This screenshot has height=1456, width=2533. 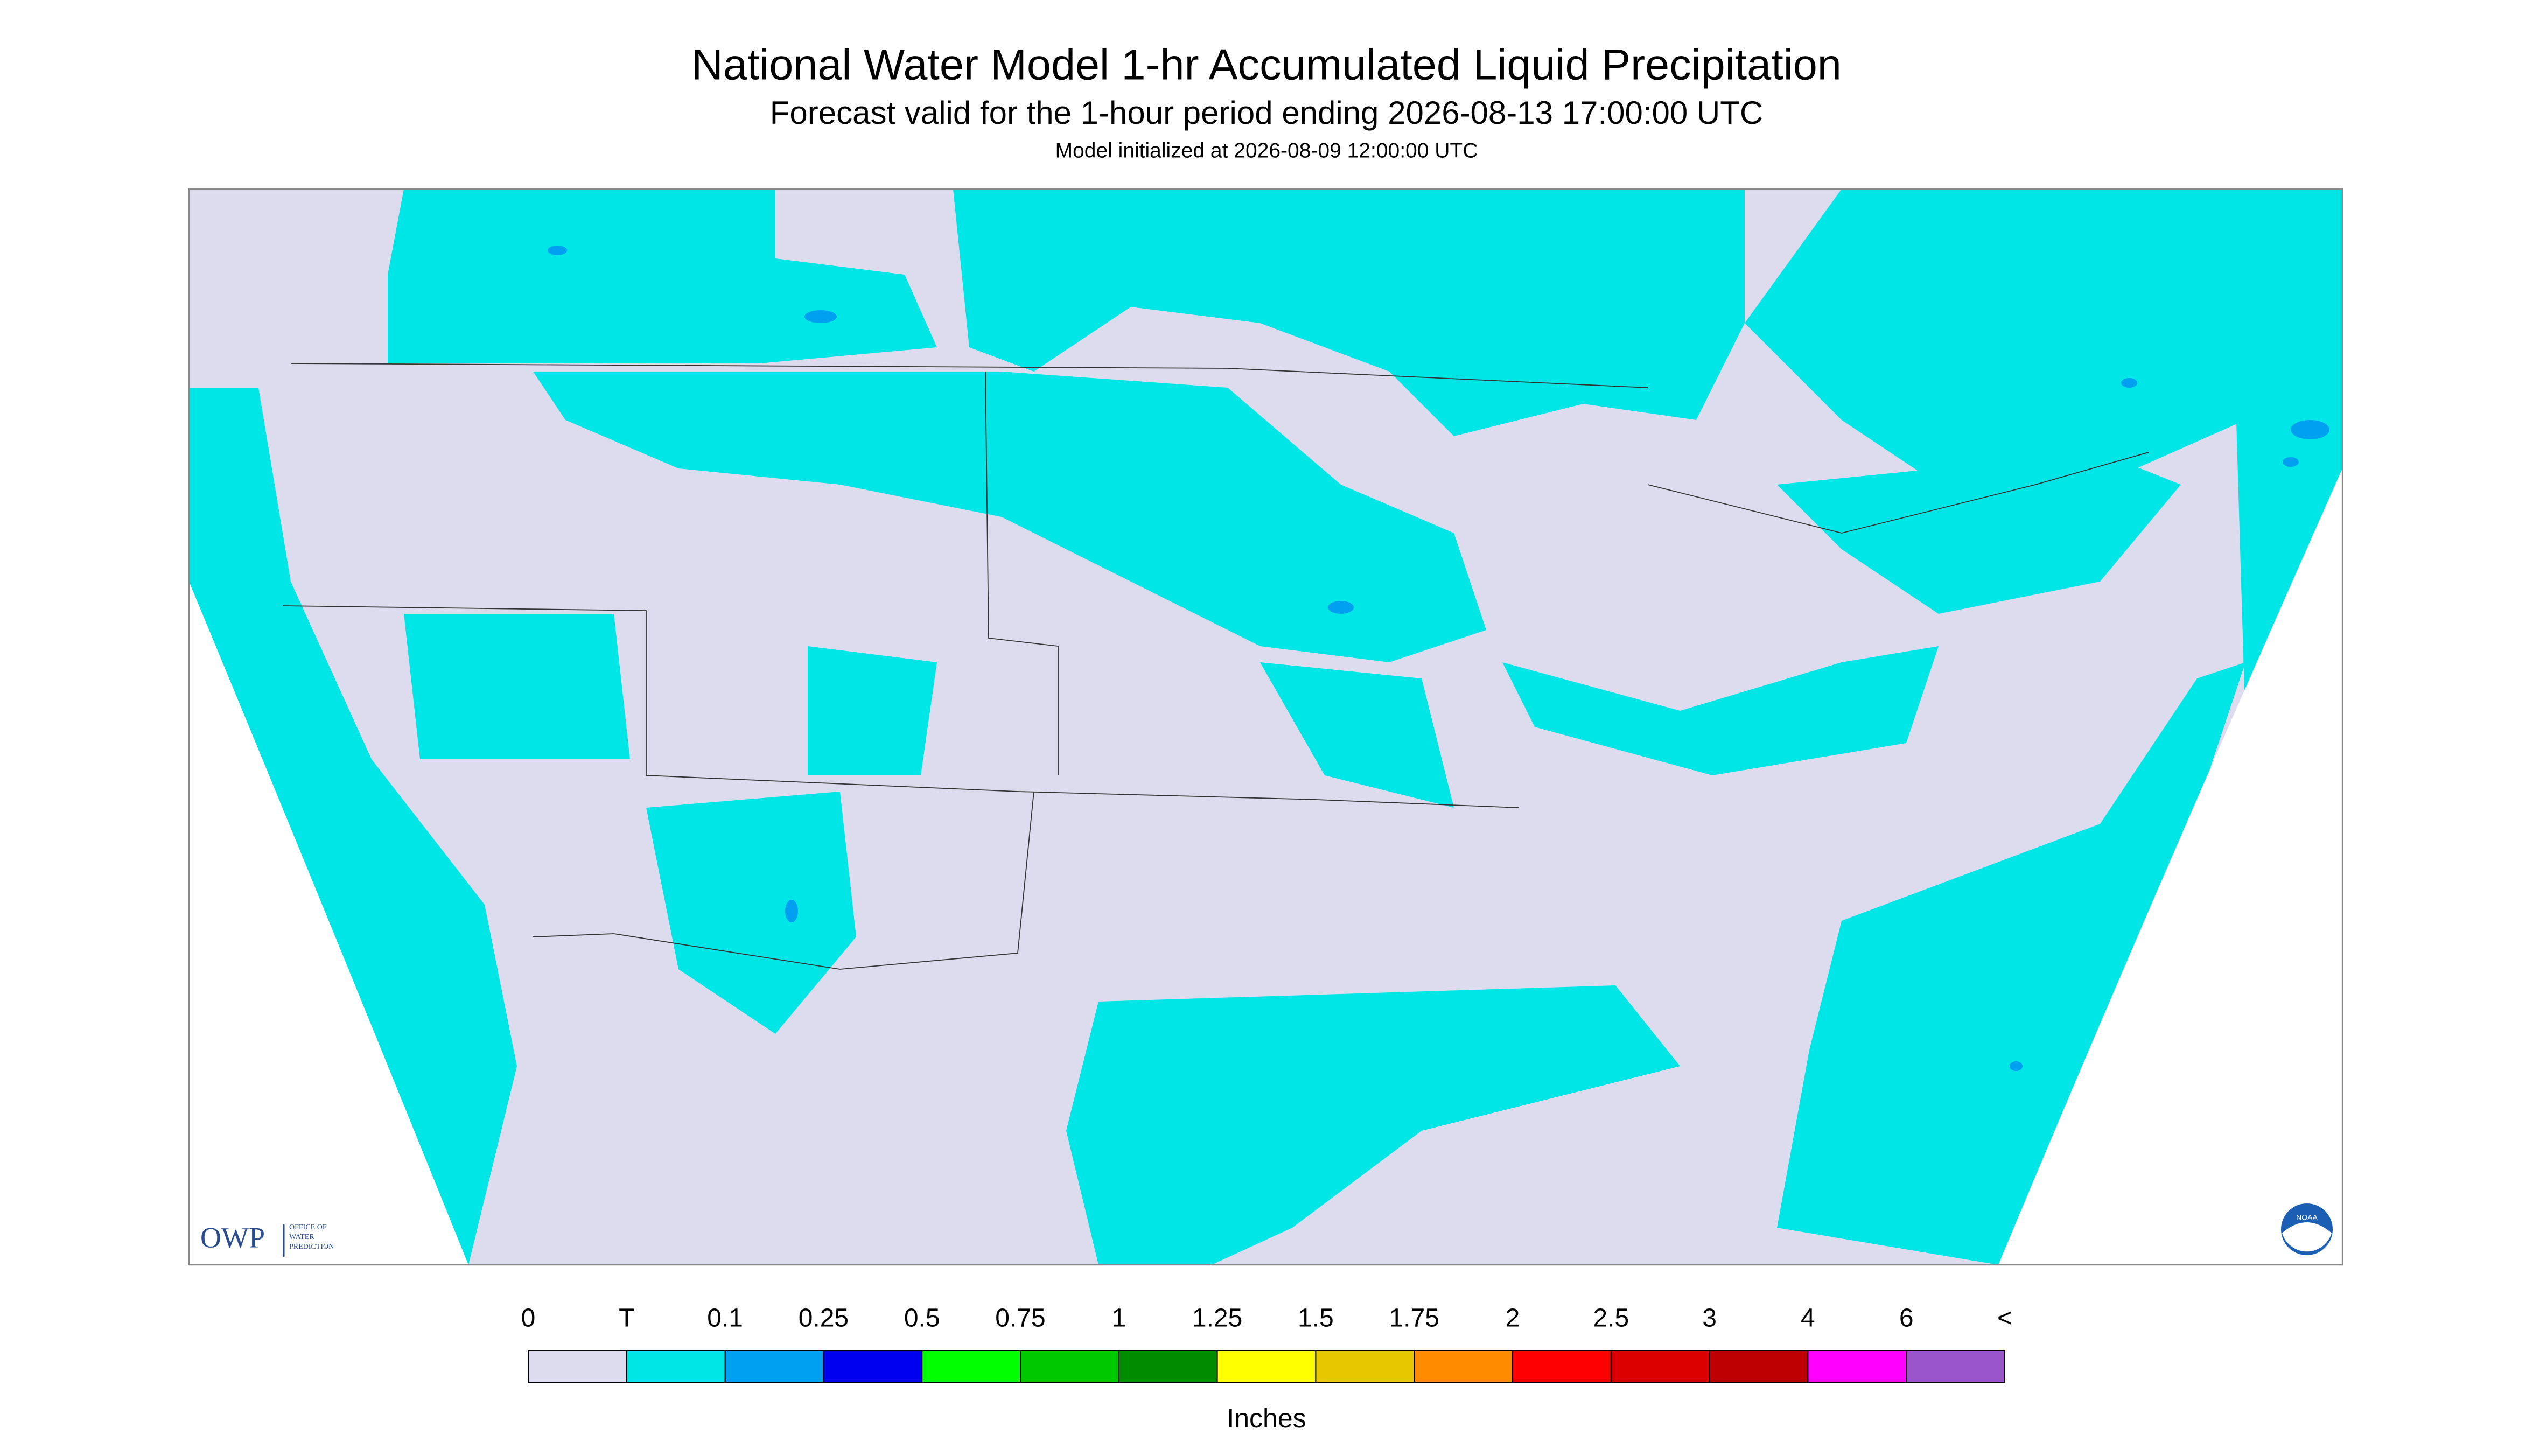 What do you see at coordinates (1316, 1318) in the screenshot?
I see `legend-label: 1.5` at bounding box center [1316, 1318].